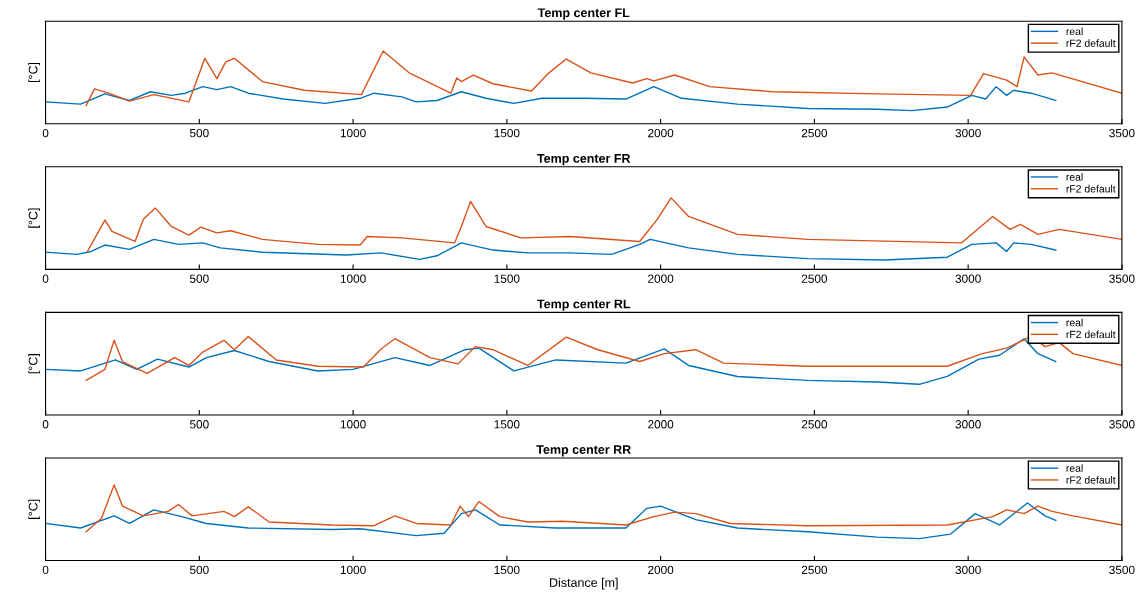  Describe the element at coordinates (583, 14) in the screenshot. I see `chart-title: Temp center FL` at that location.